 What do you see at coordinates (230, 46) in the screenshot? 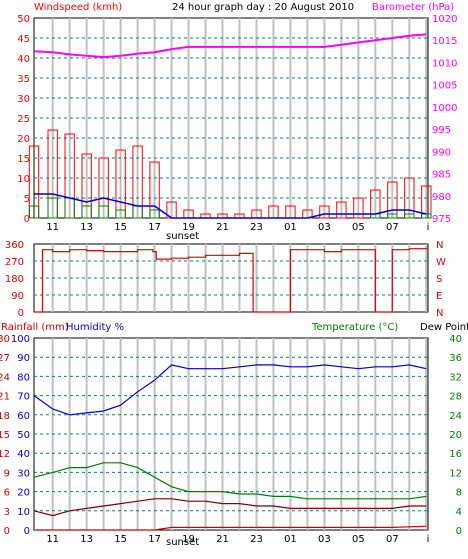
I see `barometer-line` at bounding box center [230, 46].